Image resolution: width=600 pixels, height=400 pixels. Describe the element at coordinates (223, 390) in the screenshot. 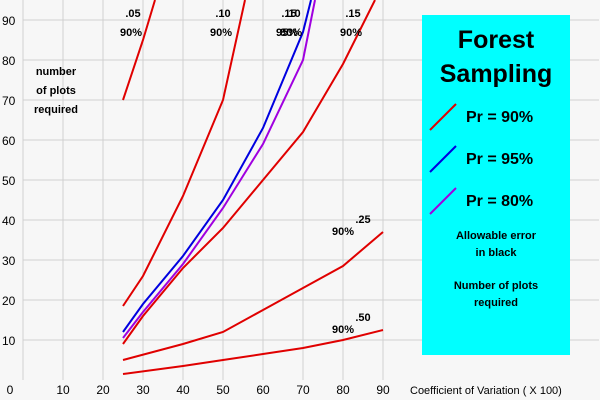

I see `x-tick-label: 50` at that location.